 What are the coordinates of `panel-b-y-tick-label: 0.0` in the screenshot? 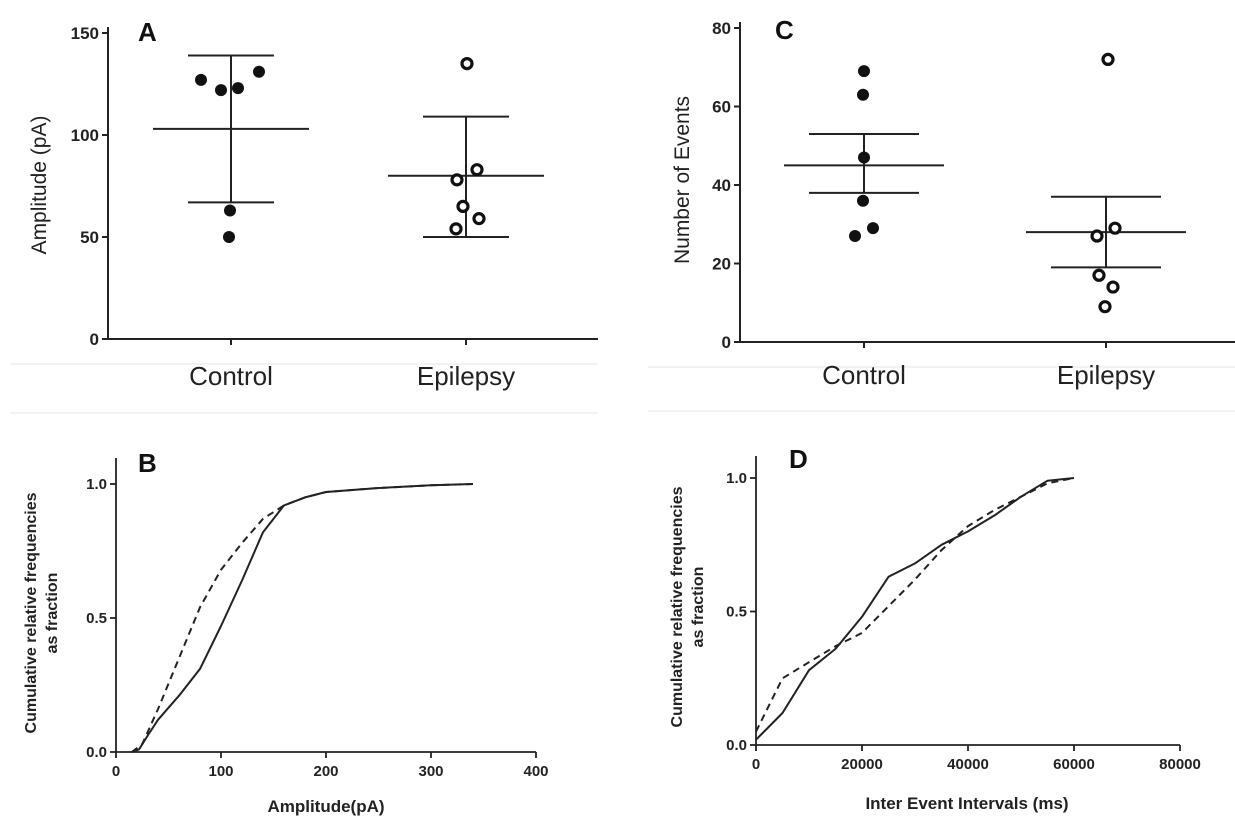 It's located at (96, 752).